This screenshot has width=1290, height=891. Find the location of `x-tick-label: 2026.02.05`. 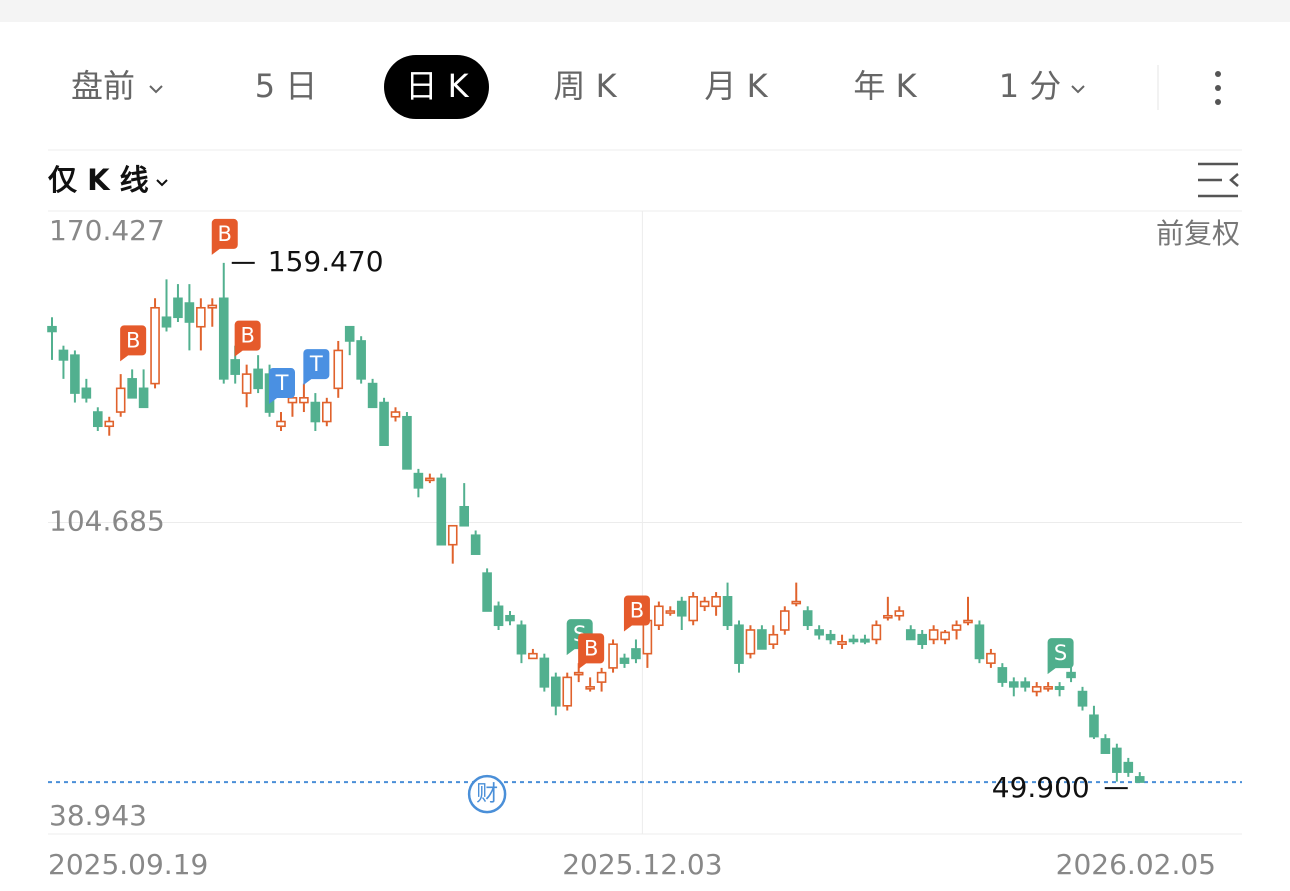

x-tick-label: 2026.02.05 is located at coordinates (1136, 864).